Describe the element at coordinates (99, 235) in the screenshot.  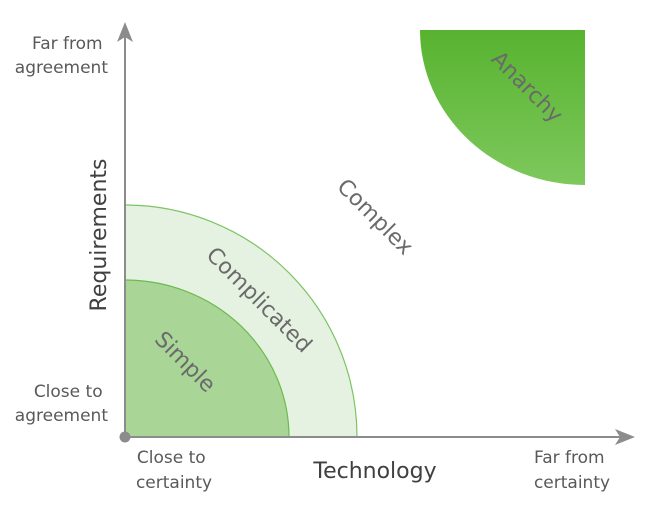
I see `y-axis-title: Requirements` at that location.